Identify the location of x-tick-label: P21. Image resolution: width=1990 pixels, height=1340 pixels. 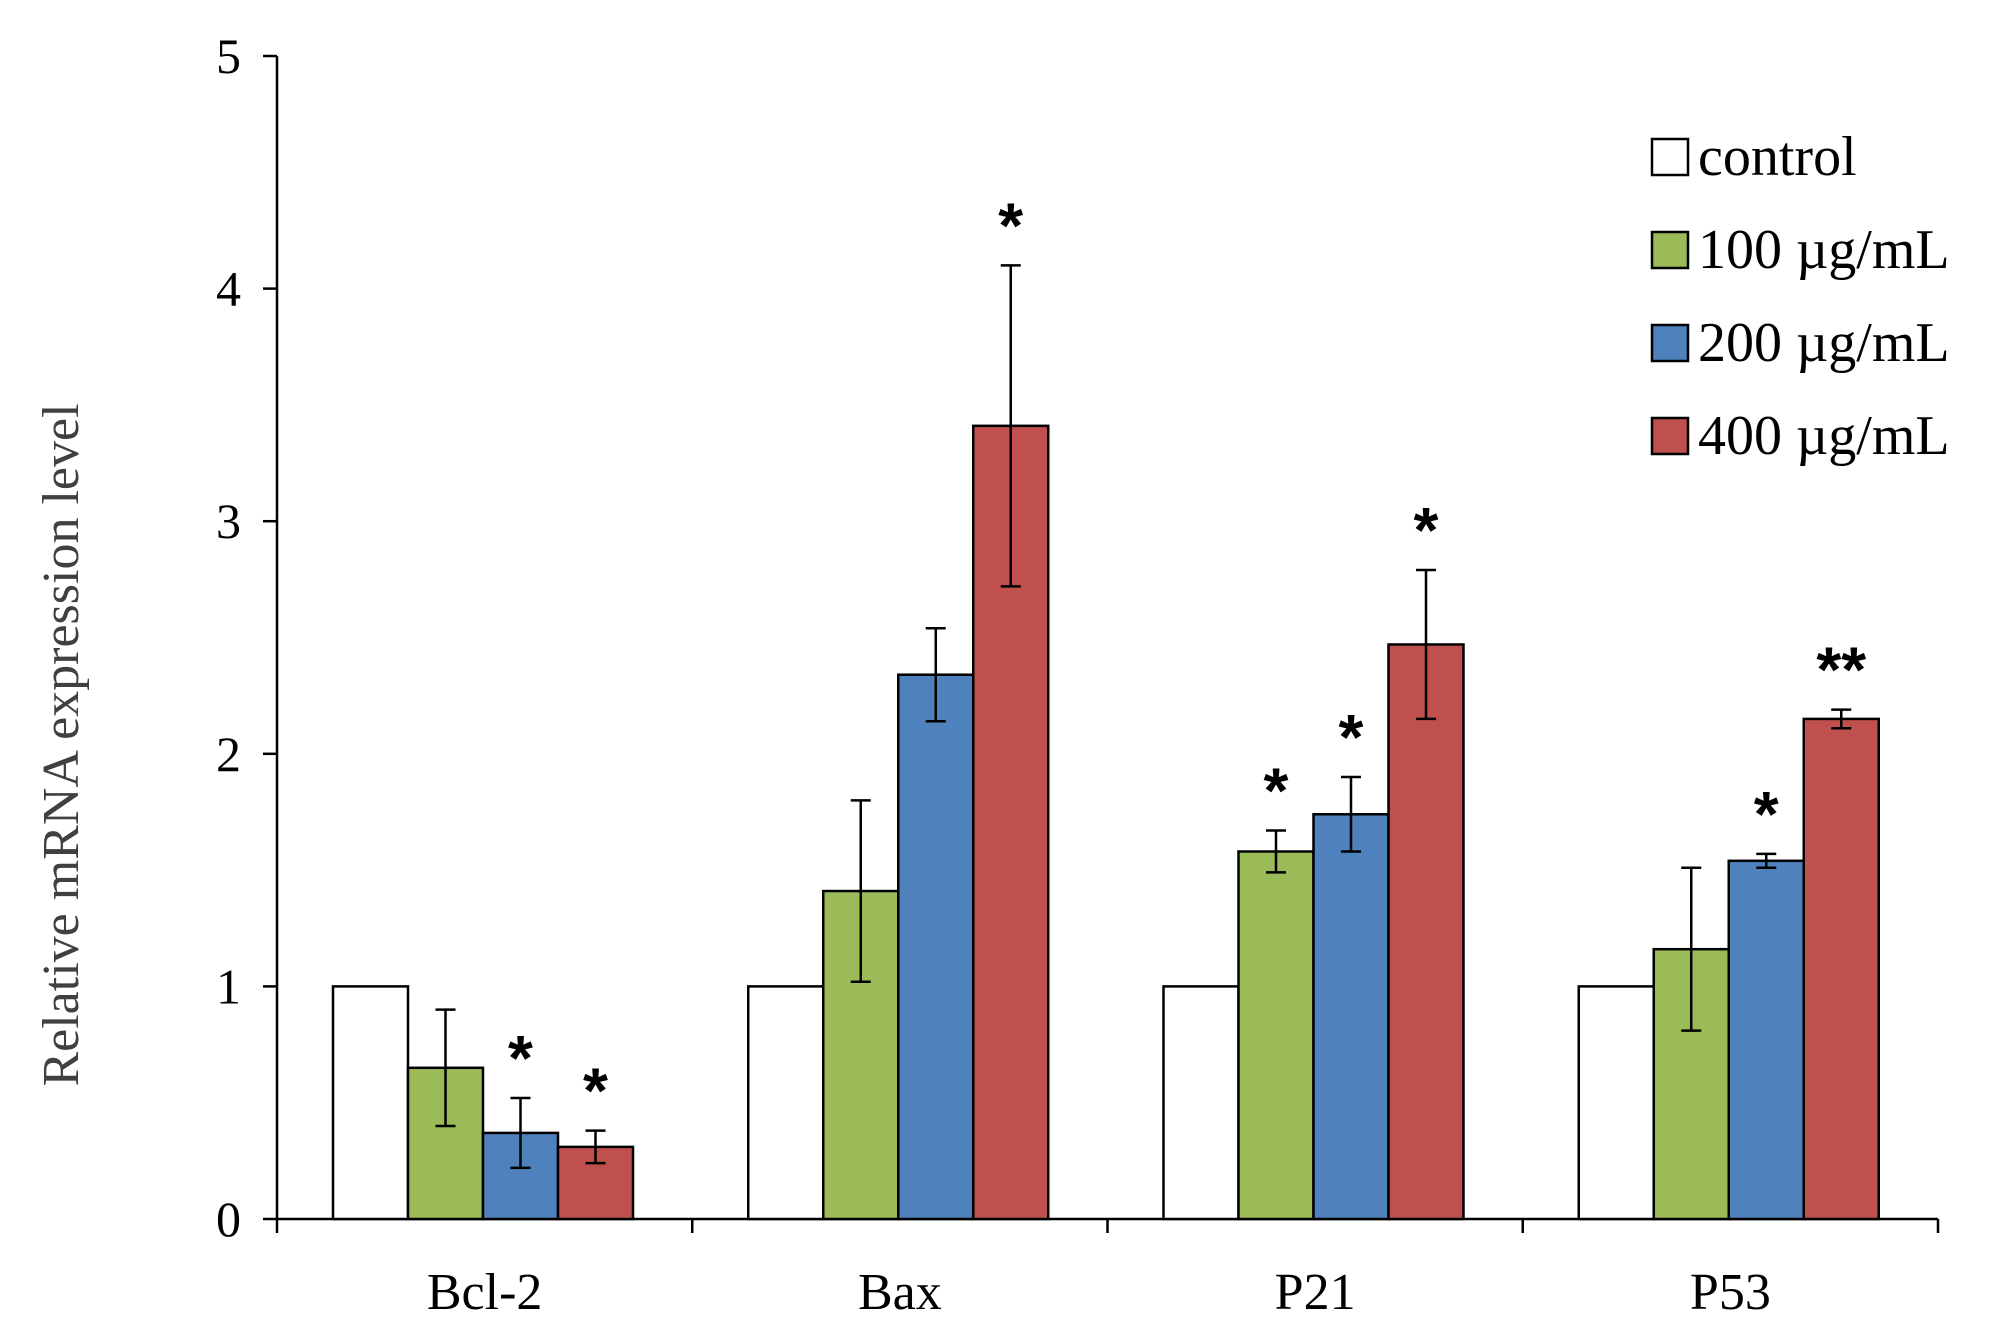
(1315, 1292).